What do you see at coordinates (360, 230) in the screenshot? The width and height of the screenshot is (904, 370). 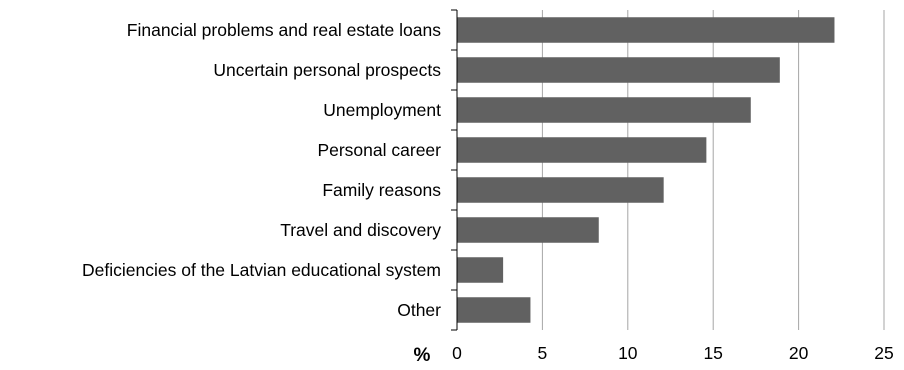 I see `category-label: Travel and discovery` at bounding box center [360, 230].